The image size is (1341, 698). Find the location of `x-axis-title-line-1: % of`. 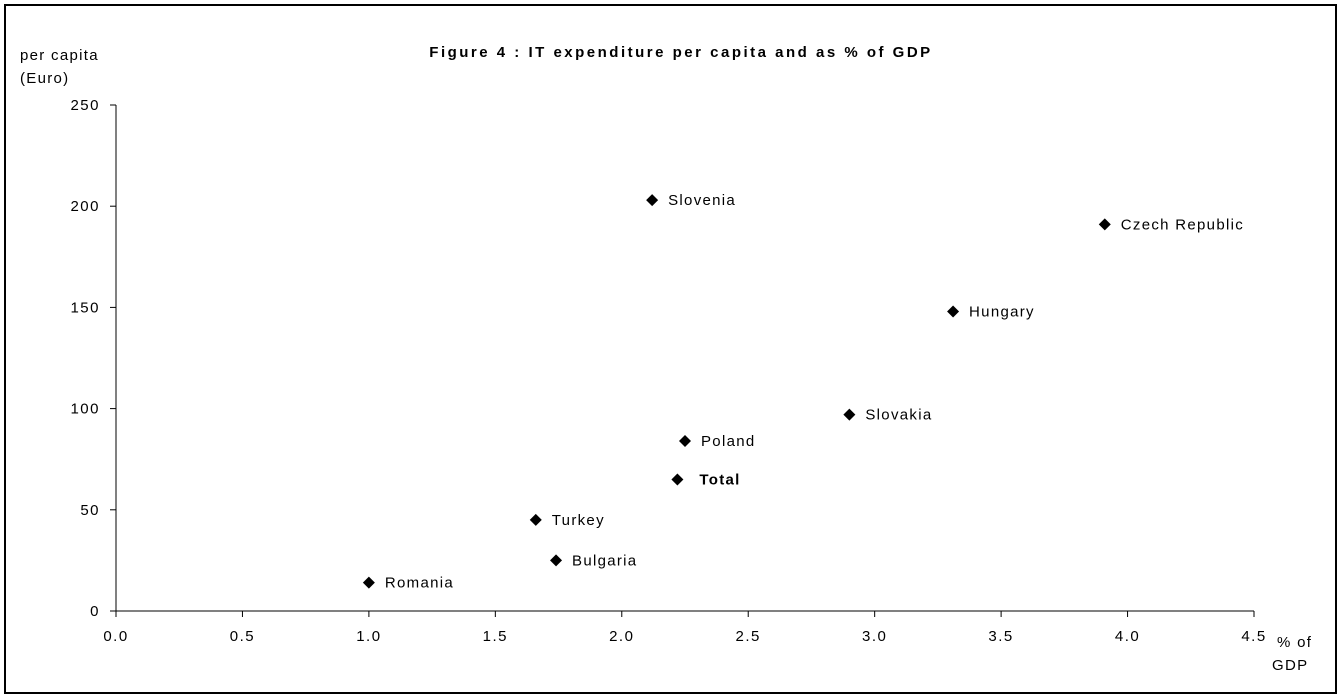

x-axis-title-line-1: % of is located at coordinates (1294, 642).